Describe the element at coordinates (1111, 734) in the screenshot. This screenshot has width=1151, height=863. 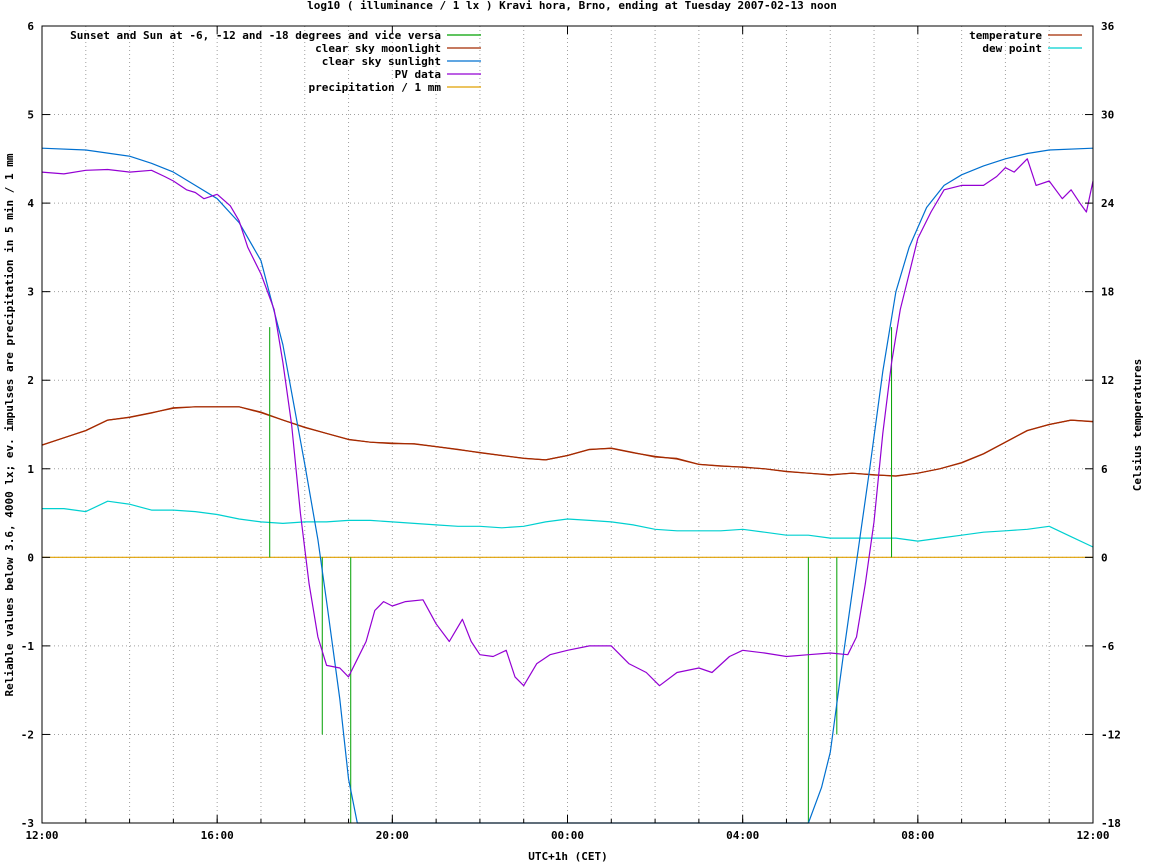
I see `y2-tick-label: -12` at that location.